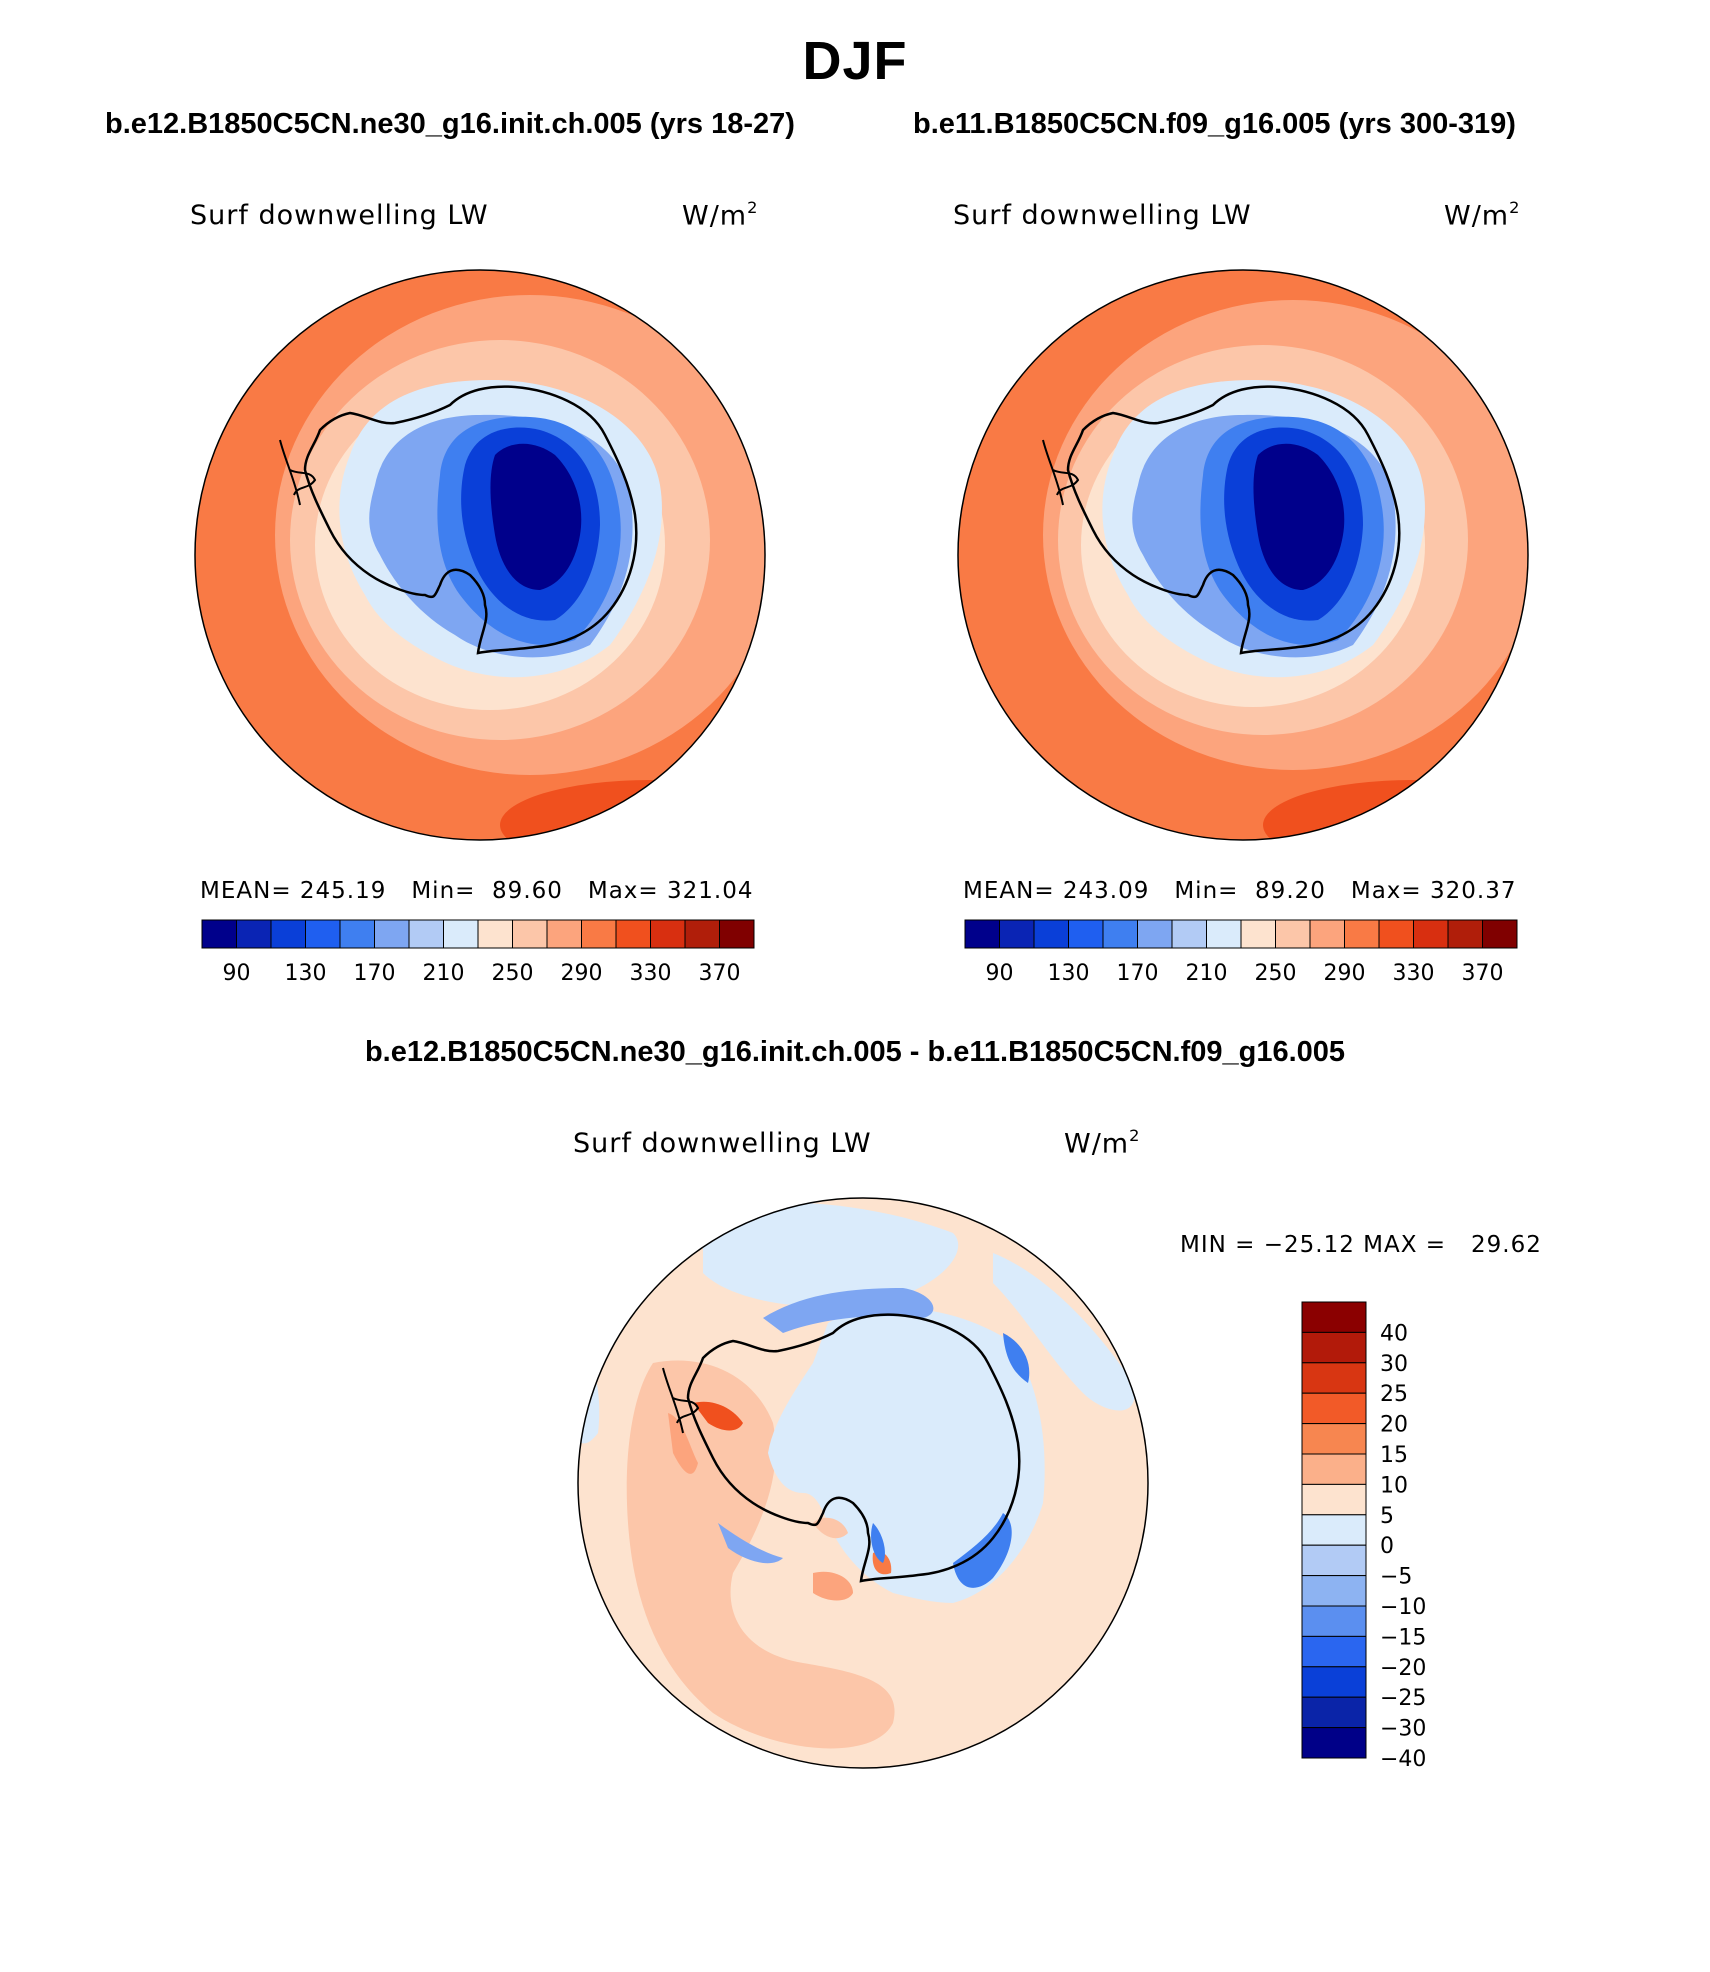 The image size is (1710, 1972). Describe the element at coordinates (1361, 1245) in the screenshot. I see `diff-minmax: MIN = −25.12 MAX = 29.62` at that location.